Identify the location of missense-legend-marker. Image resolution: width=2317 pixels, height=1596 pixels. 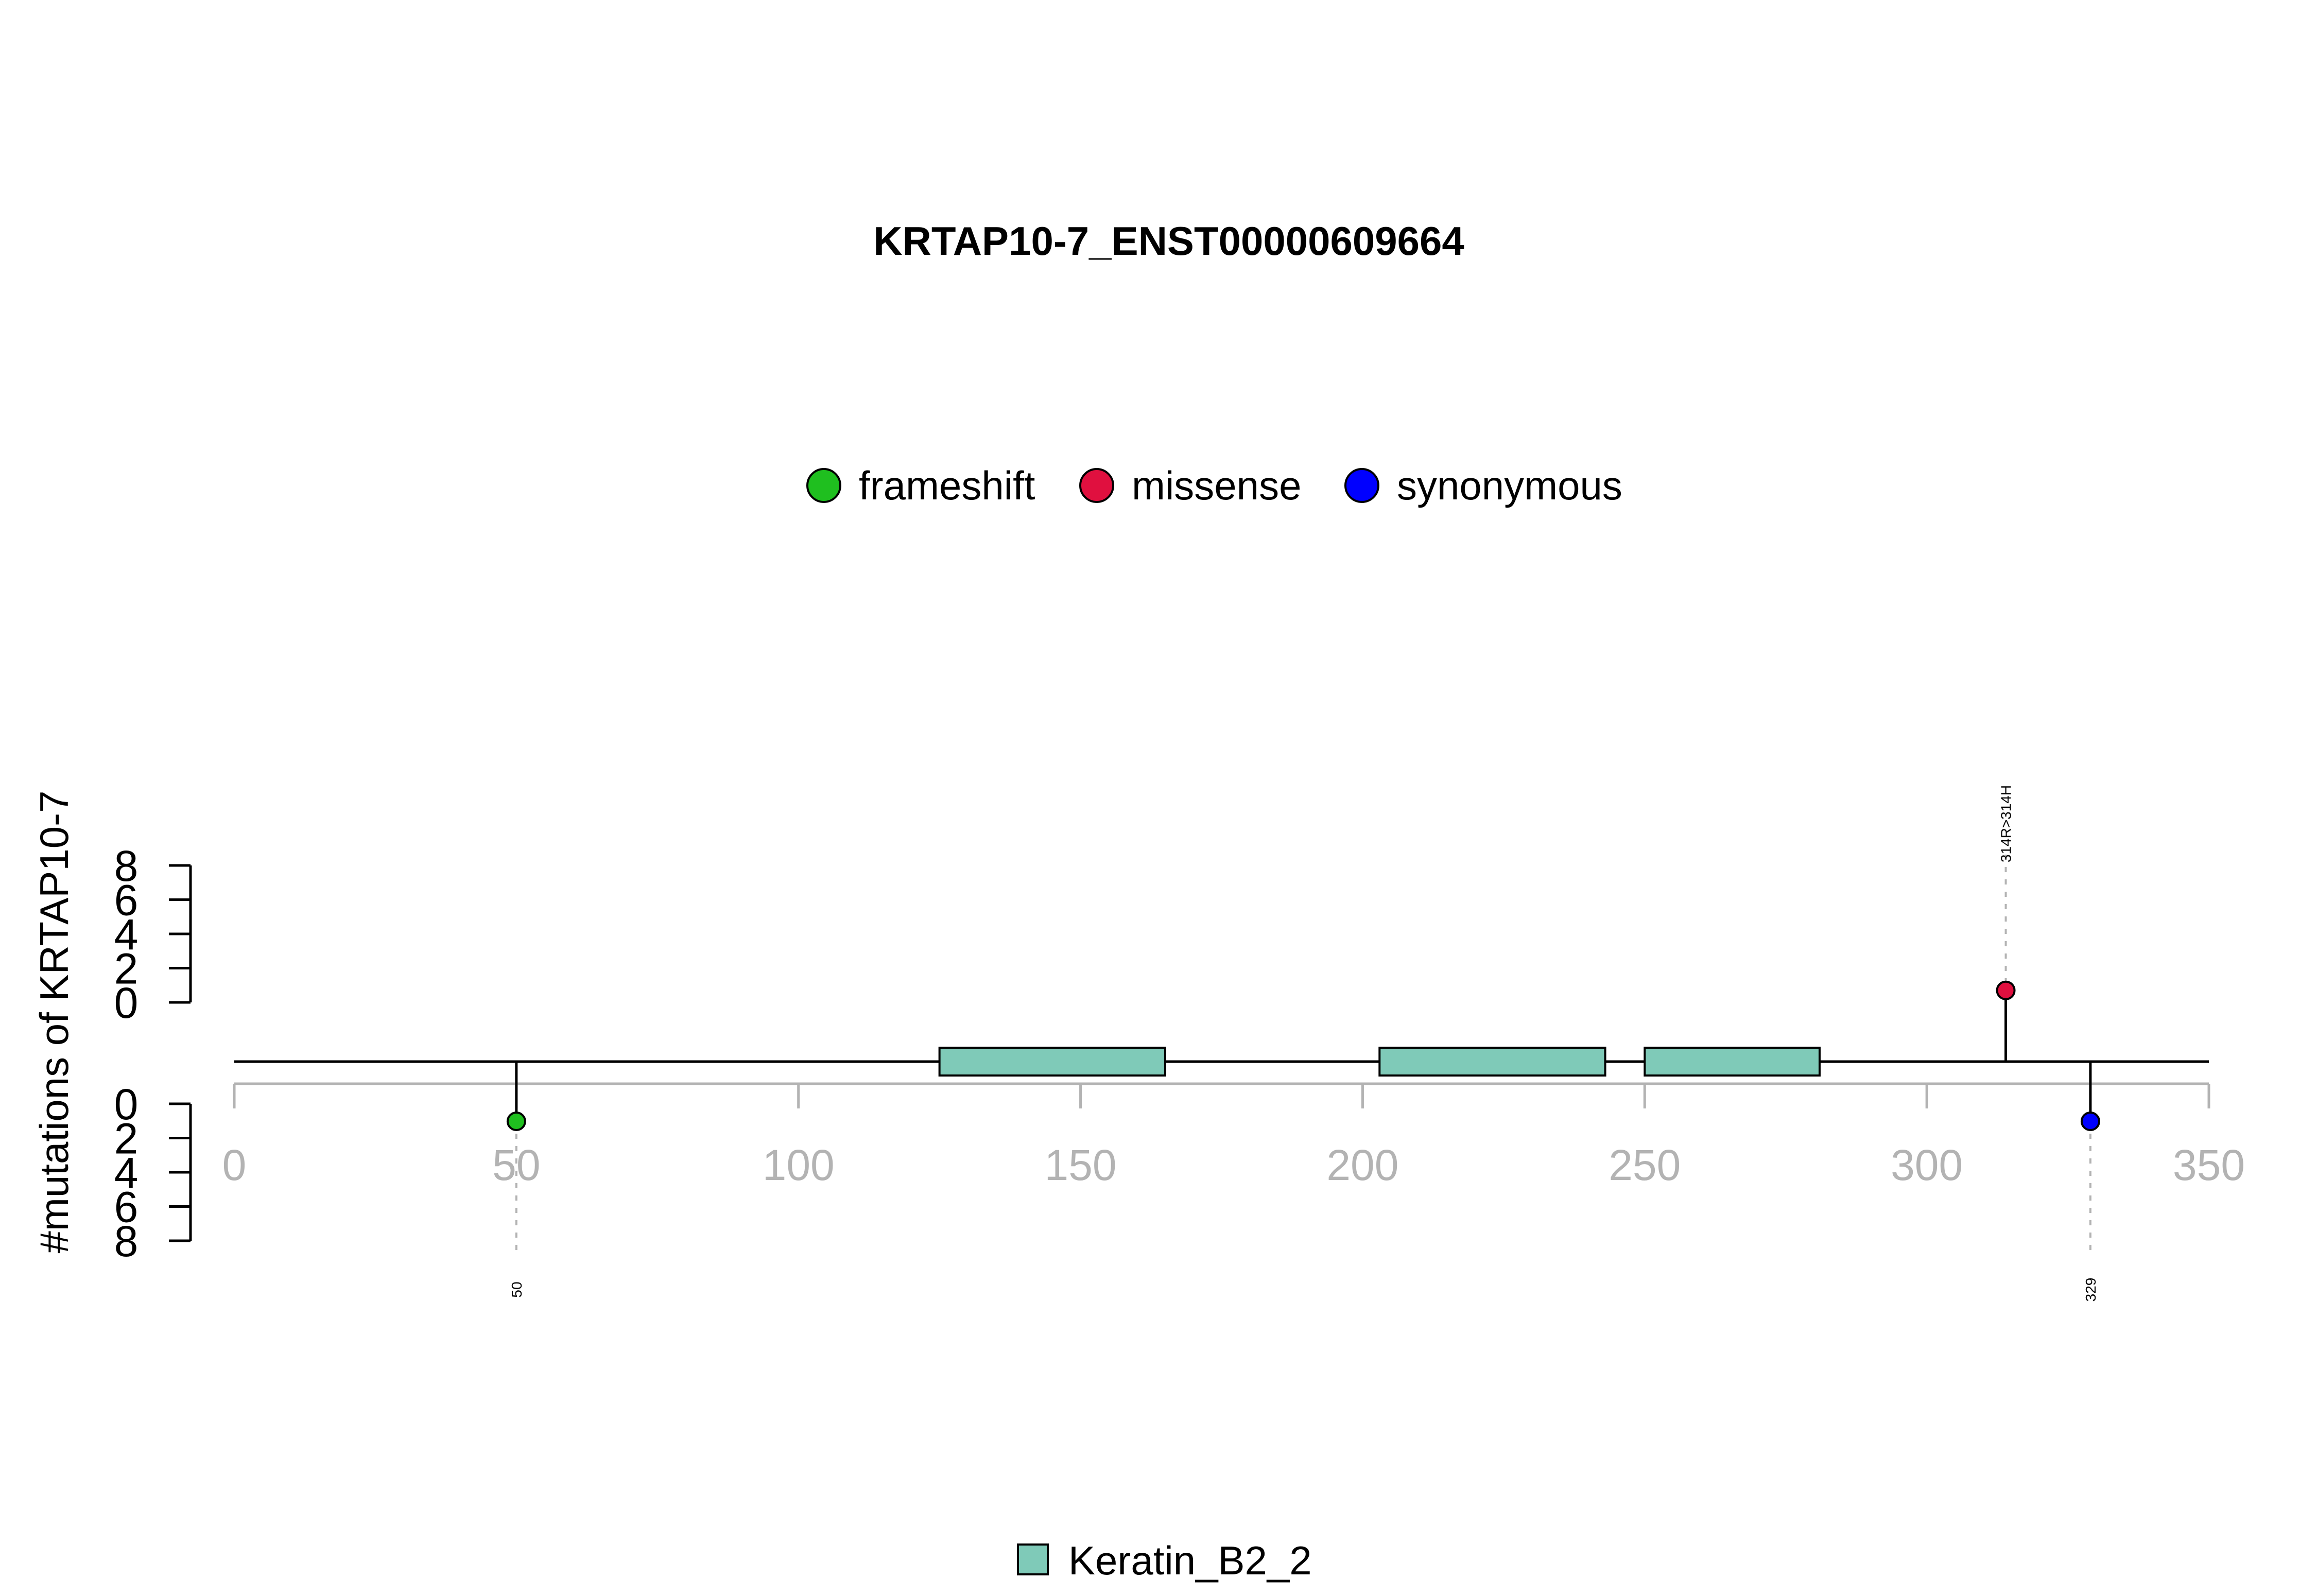
(1096, 486).